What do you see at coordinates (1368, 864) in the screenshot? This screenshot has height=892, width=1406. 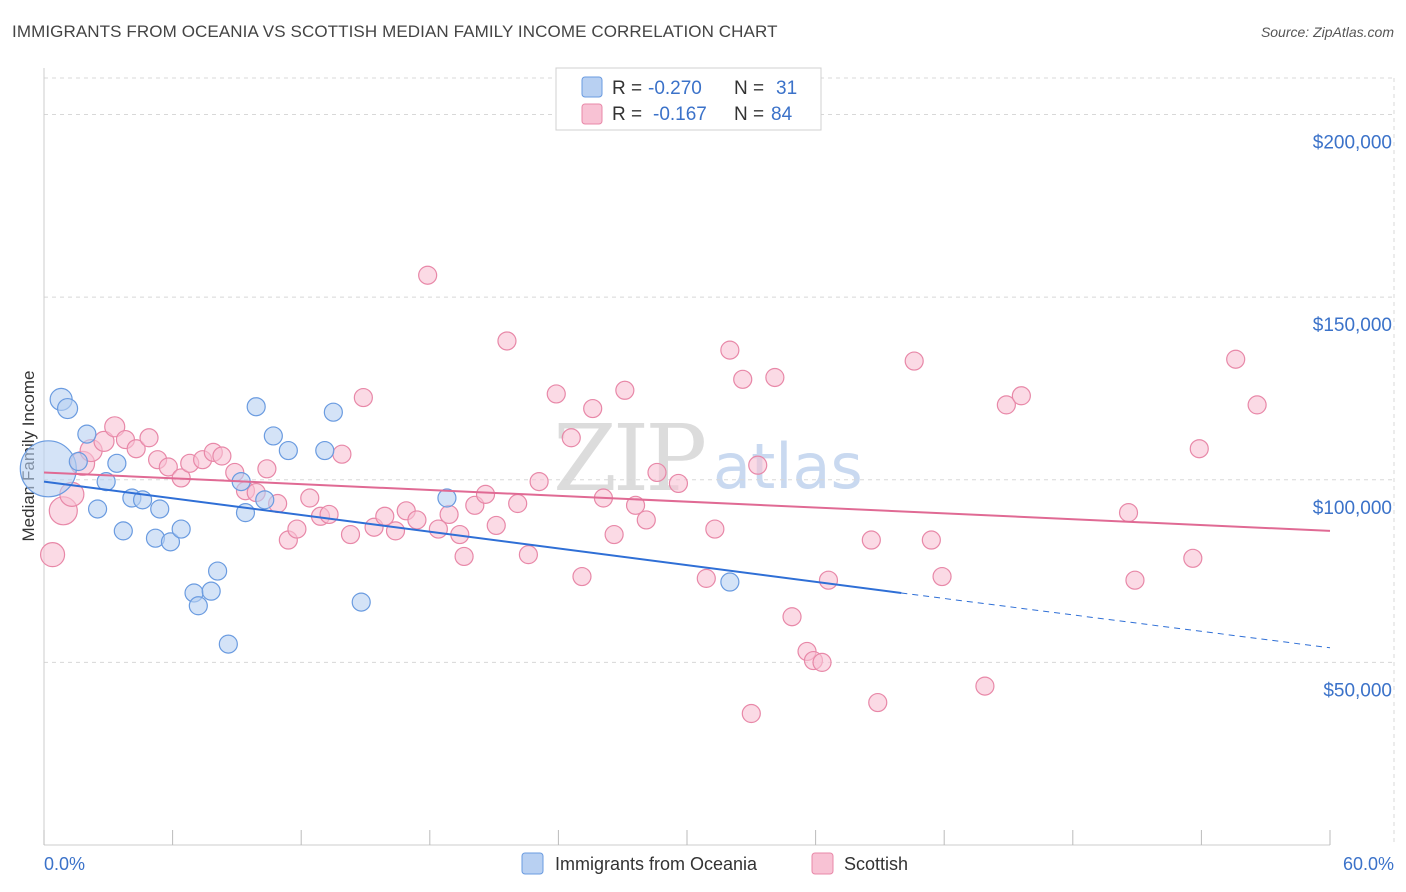 I see `x-tick-label-max: 60.0%` at bounding box center [1368, 864].